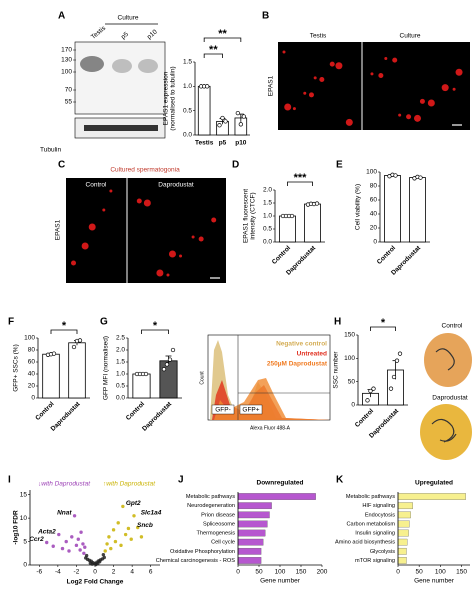  I want to click on x-tick-label: p5, so click(223, 143).